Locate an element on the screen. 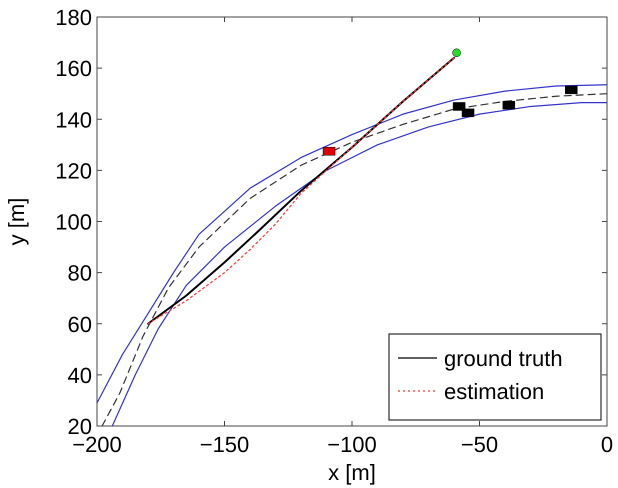 This screenshot has height=488, width=618. y-tick-label: 60 is located at coordinates (80, 324).